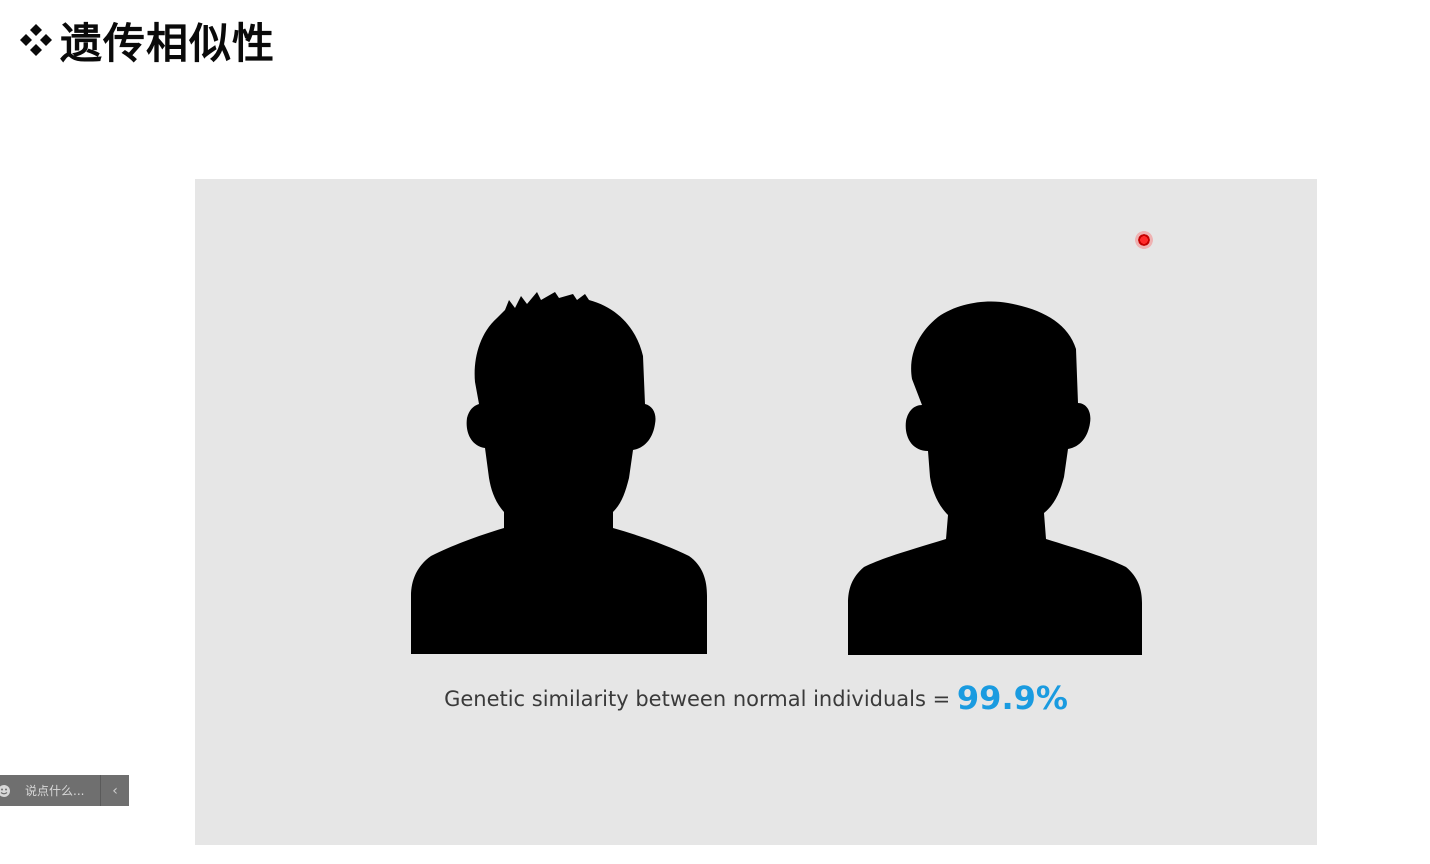 The width and height of the screenshot is (1430, 864). I want to click on chevron-left-icon: ‹, so click(114, 790).